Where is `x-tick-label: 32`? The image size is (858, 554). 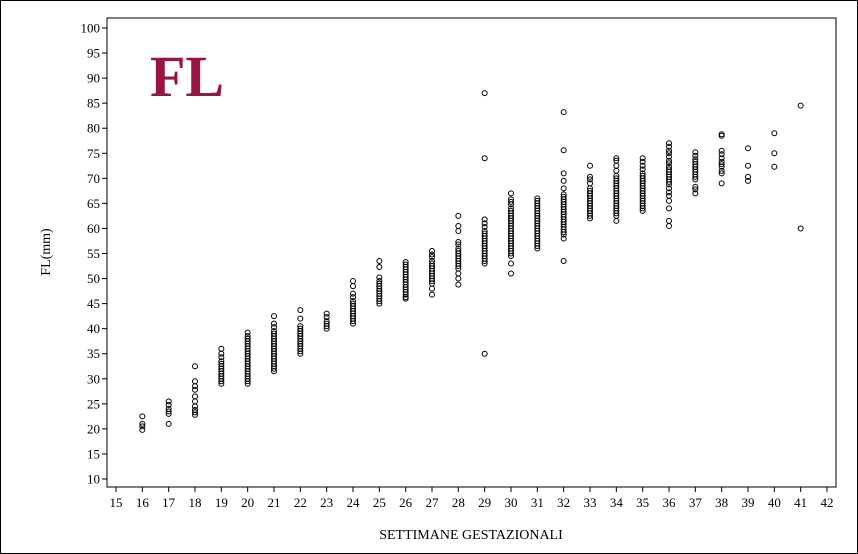 x-tick-label: 32 is located at coordinates (563, 502).